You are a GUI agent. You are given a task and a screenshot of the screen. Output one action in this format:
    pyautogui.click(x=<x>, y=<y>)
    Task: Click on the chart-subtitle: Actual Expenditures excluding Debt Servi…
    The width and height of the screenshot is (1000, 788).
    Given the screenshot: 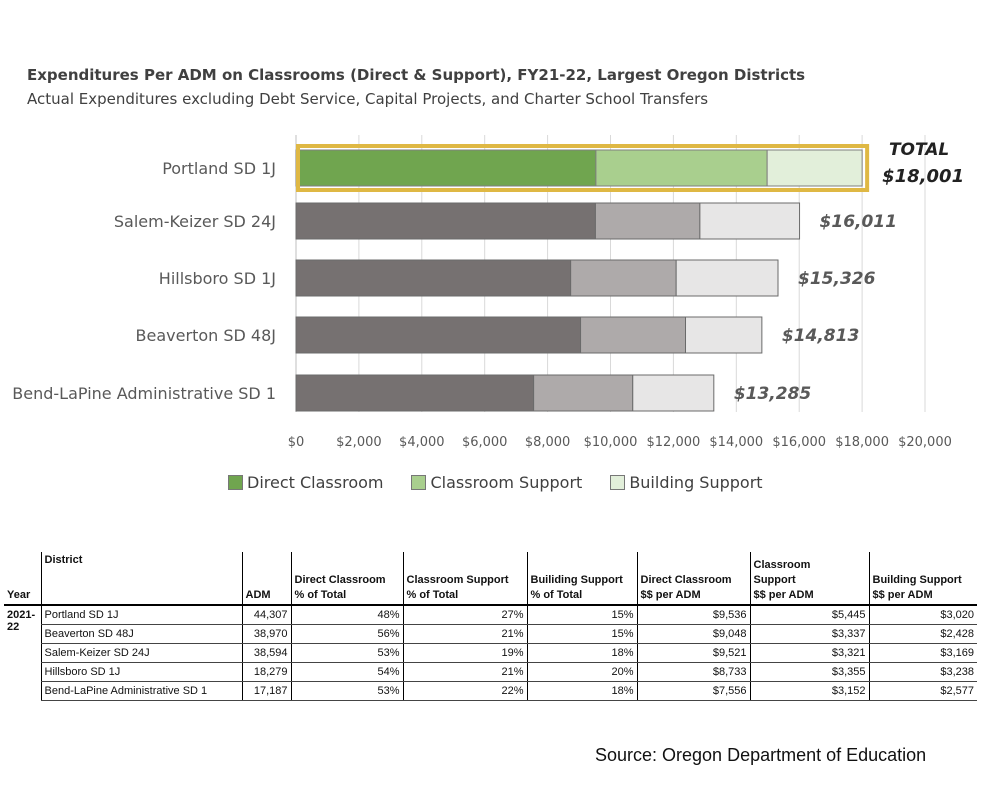 What is the action you would take?
    pyautogui.click(x=368, y=99)
    